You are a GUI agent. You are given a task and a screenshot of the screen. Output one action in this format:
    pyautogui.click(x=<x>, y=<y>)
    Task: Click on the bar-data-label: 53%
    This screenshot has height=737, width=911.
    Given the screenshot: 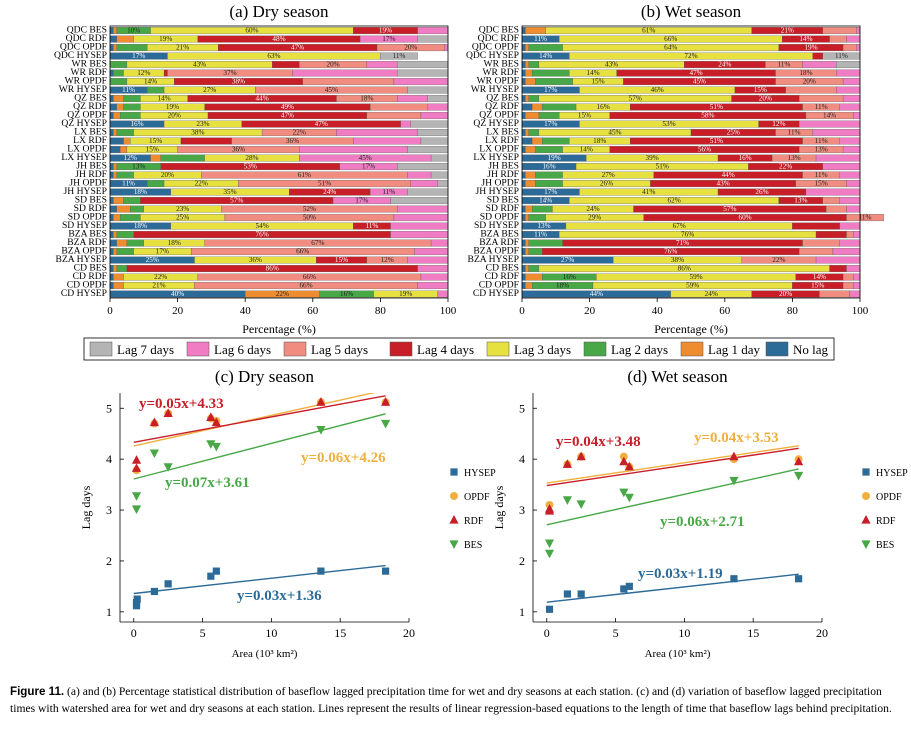 What is the action you would take?
    pyautogui.click(x=668, y=124)
    